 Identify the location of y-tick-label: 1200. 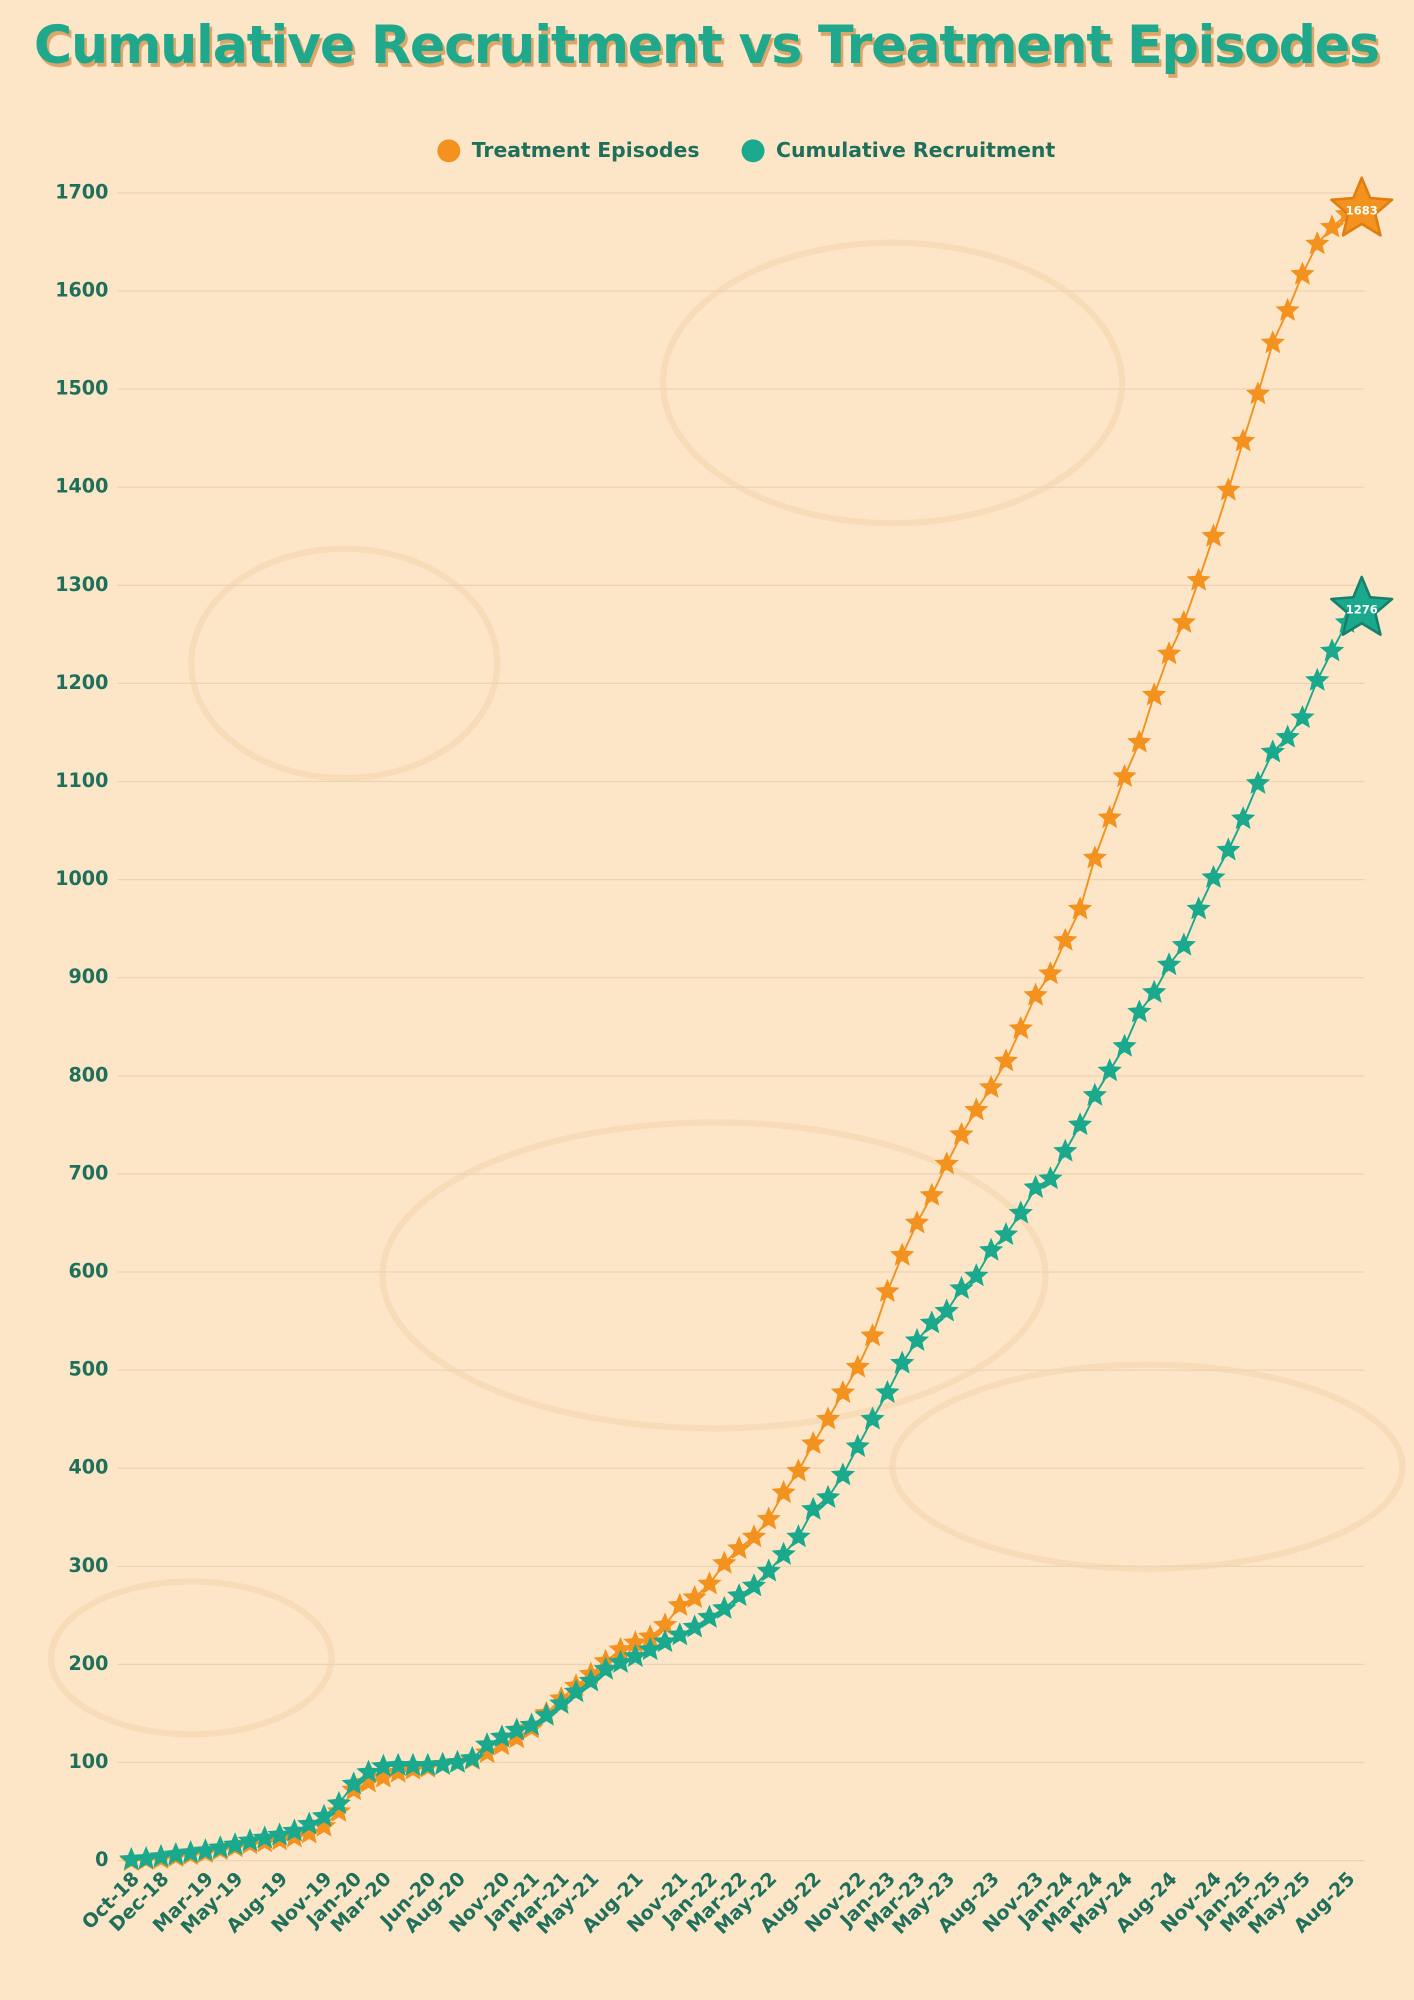
(81, 682).